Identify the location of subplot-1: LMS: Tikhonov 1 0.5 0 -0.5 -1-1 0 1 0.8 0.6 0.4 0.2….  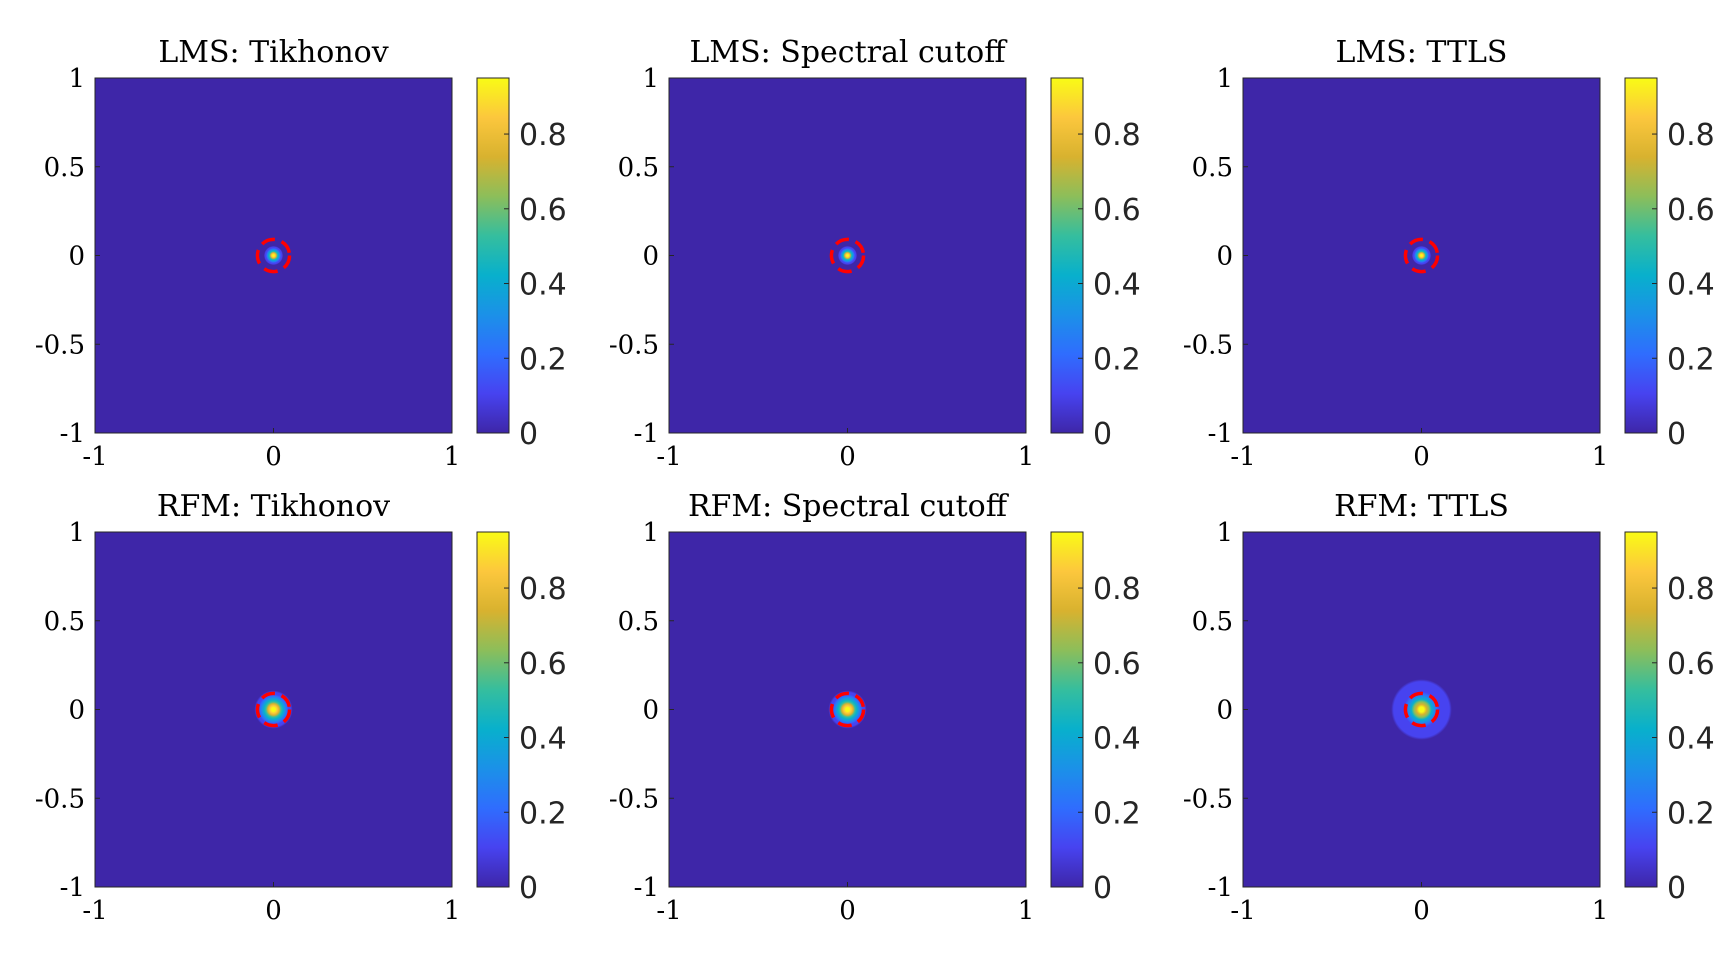
(301, 253).